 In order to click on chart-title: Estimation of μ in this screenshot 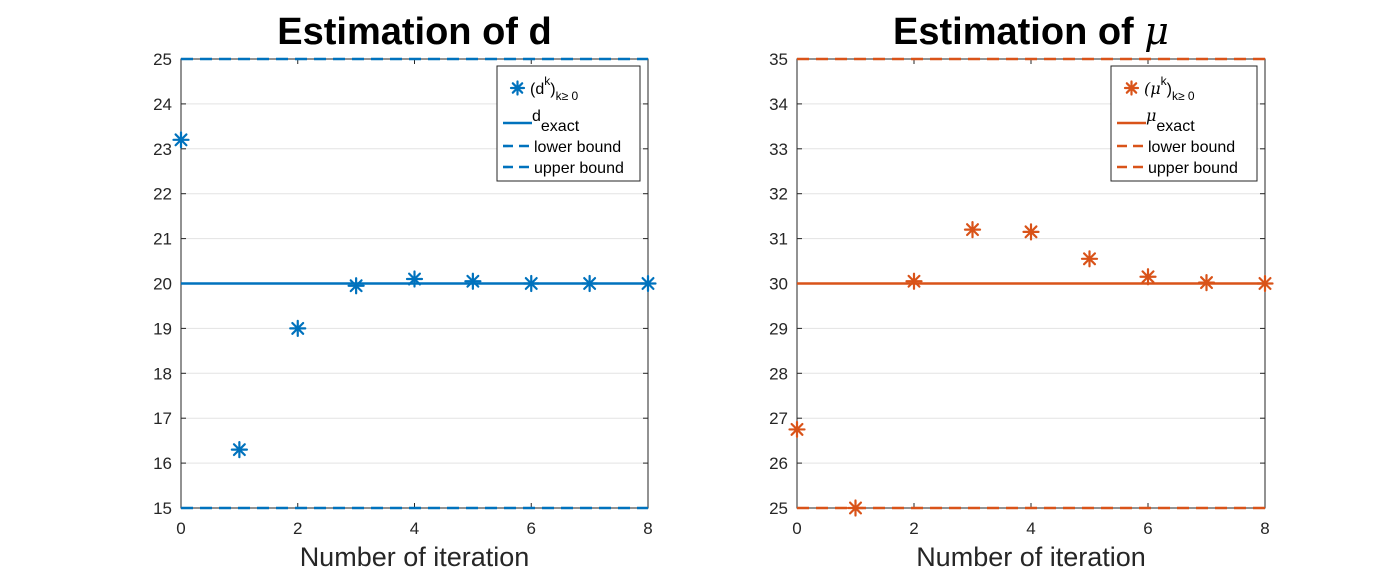, I will do `click(1031, 31)`.